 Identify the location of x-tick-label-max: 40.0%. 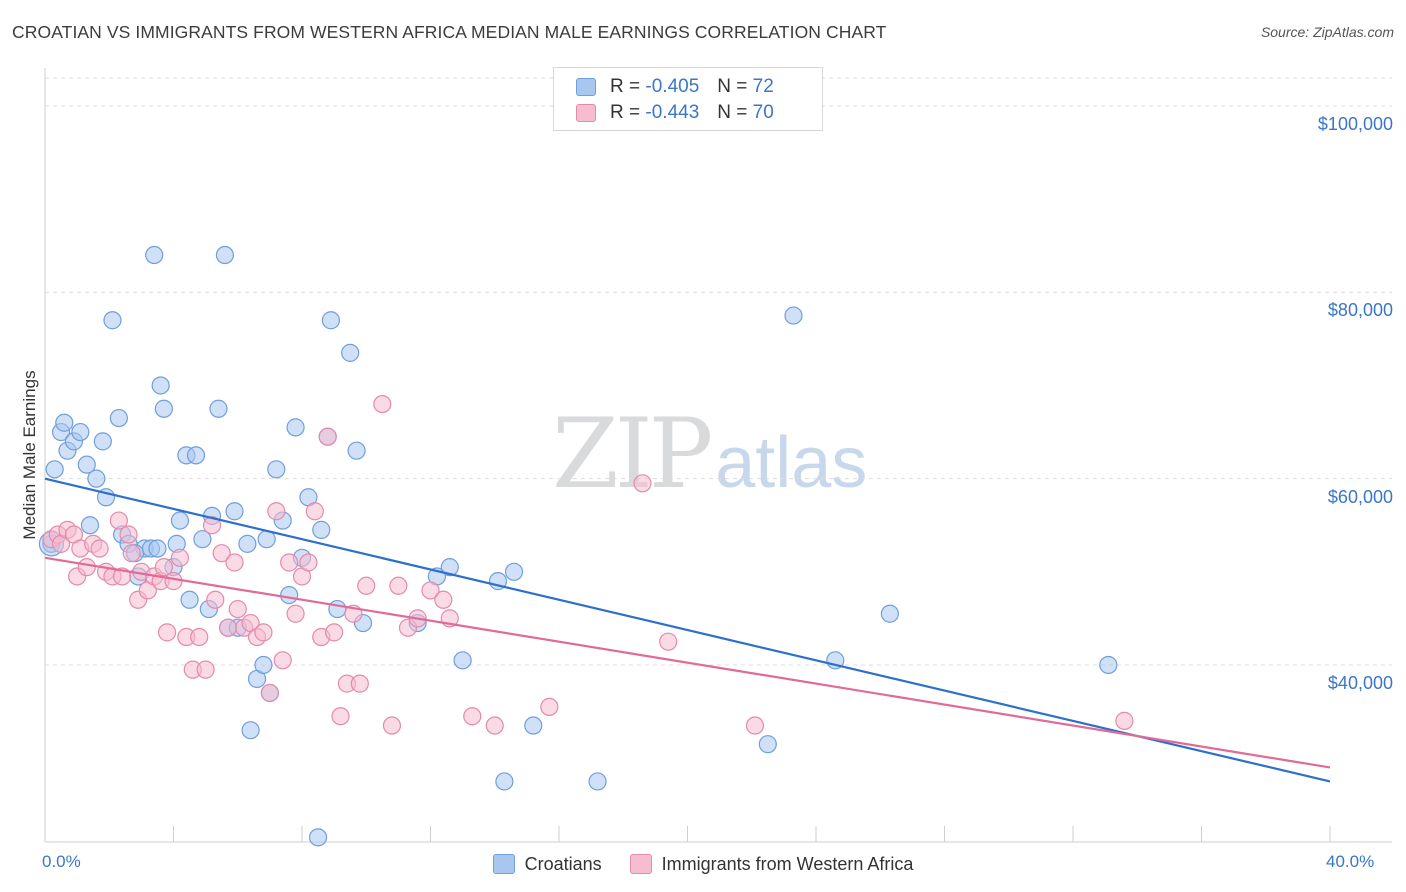
(1350, 861).